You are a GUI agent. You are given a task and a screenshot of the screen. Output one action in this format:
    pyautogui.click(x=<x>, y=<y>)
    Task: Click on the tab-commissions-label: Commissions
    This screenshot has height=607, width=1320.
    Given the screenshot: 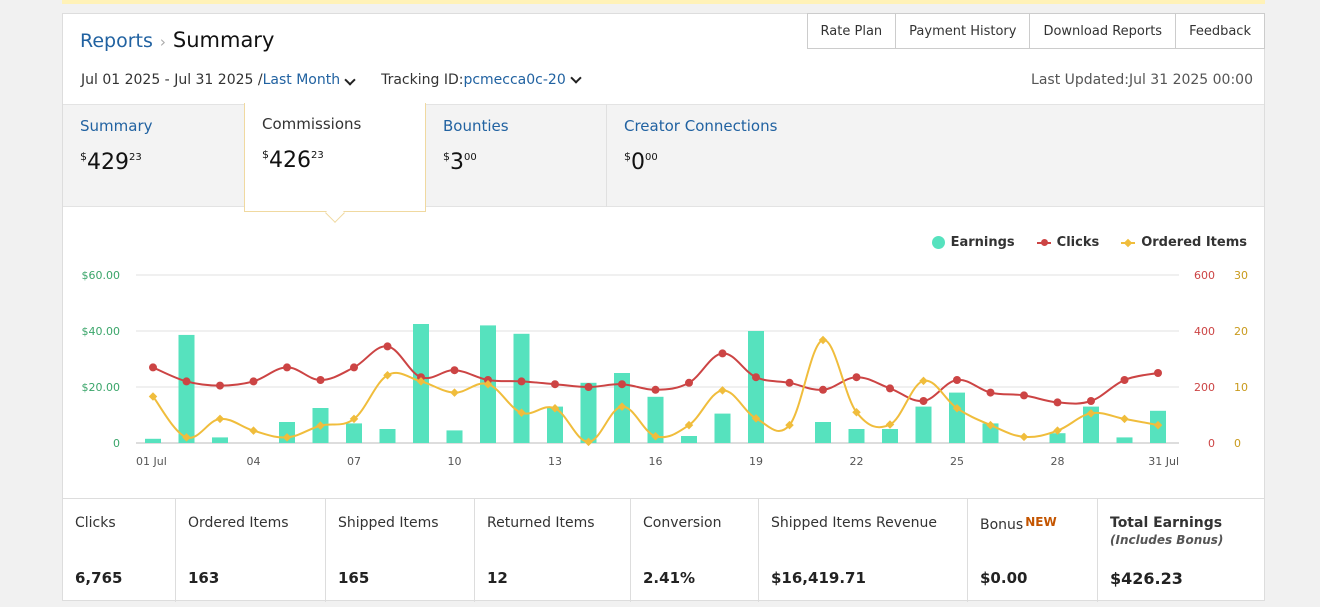 What is the action you would take?
    pyautogui.click(x=312, y=124)
    